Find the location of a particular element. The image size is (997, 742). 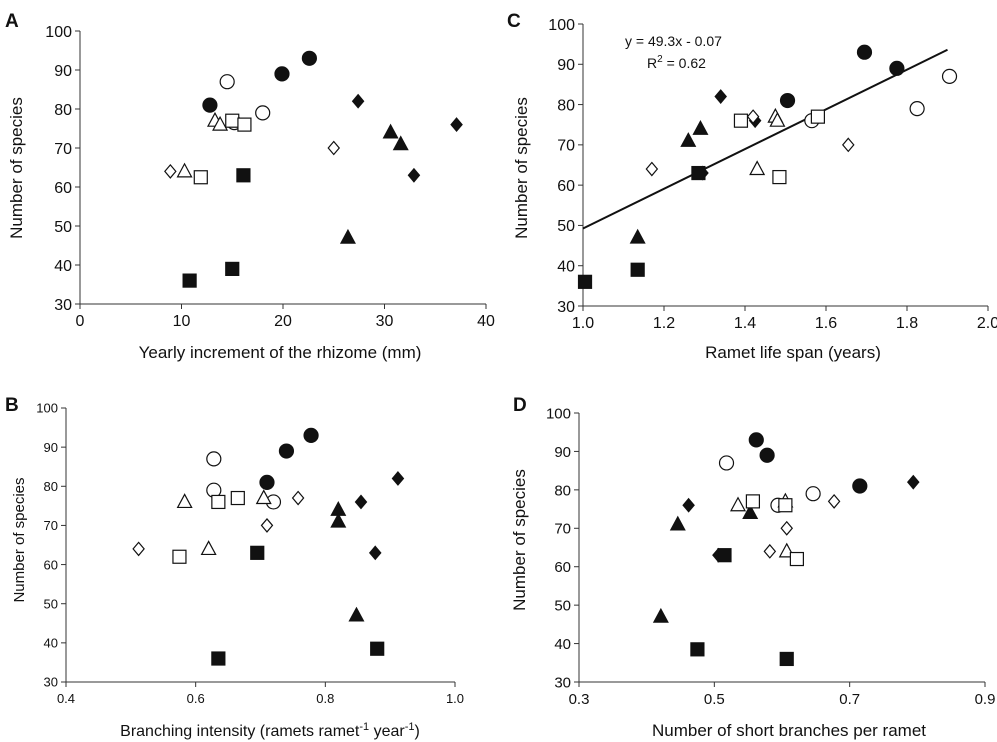

x-axis-label-c: Ramet life span (years) is located at coordinates (793, 352).